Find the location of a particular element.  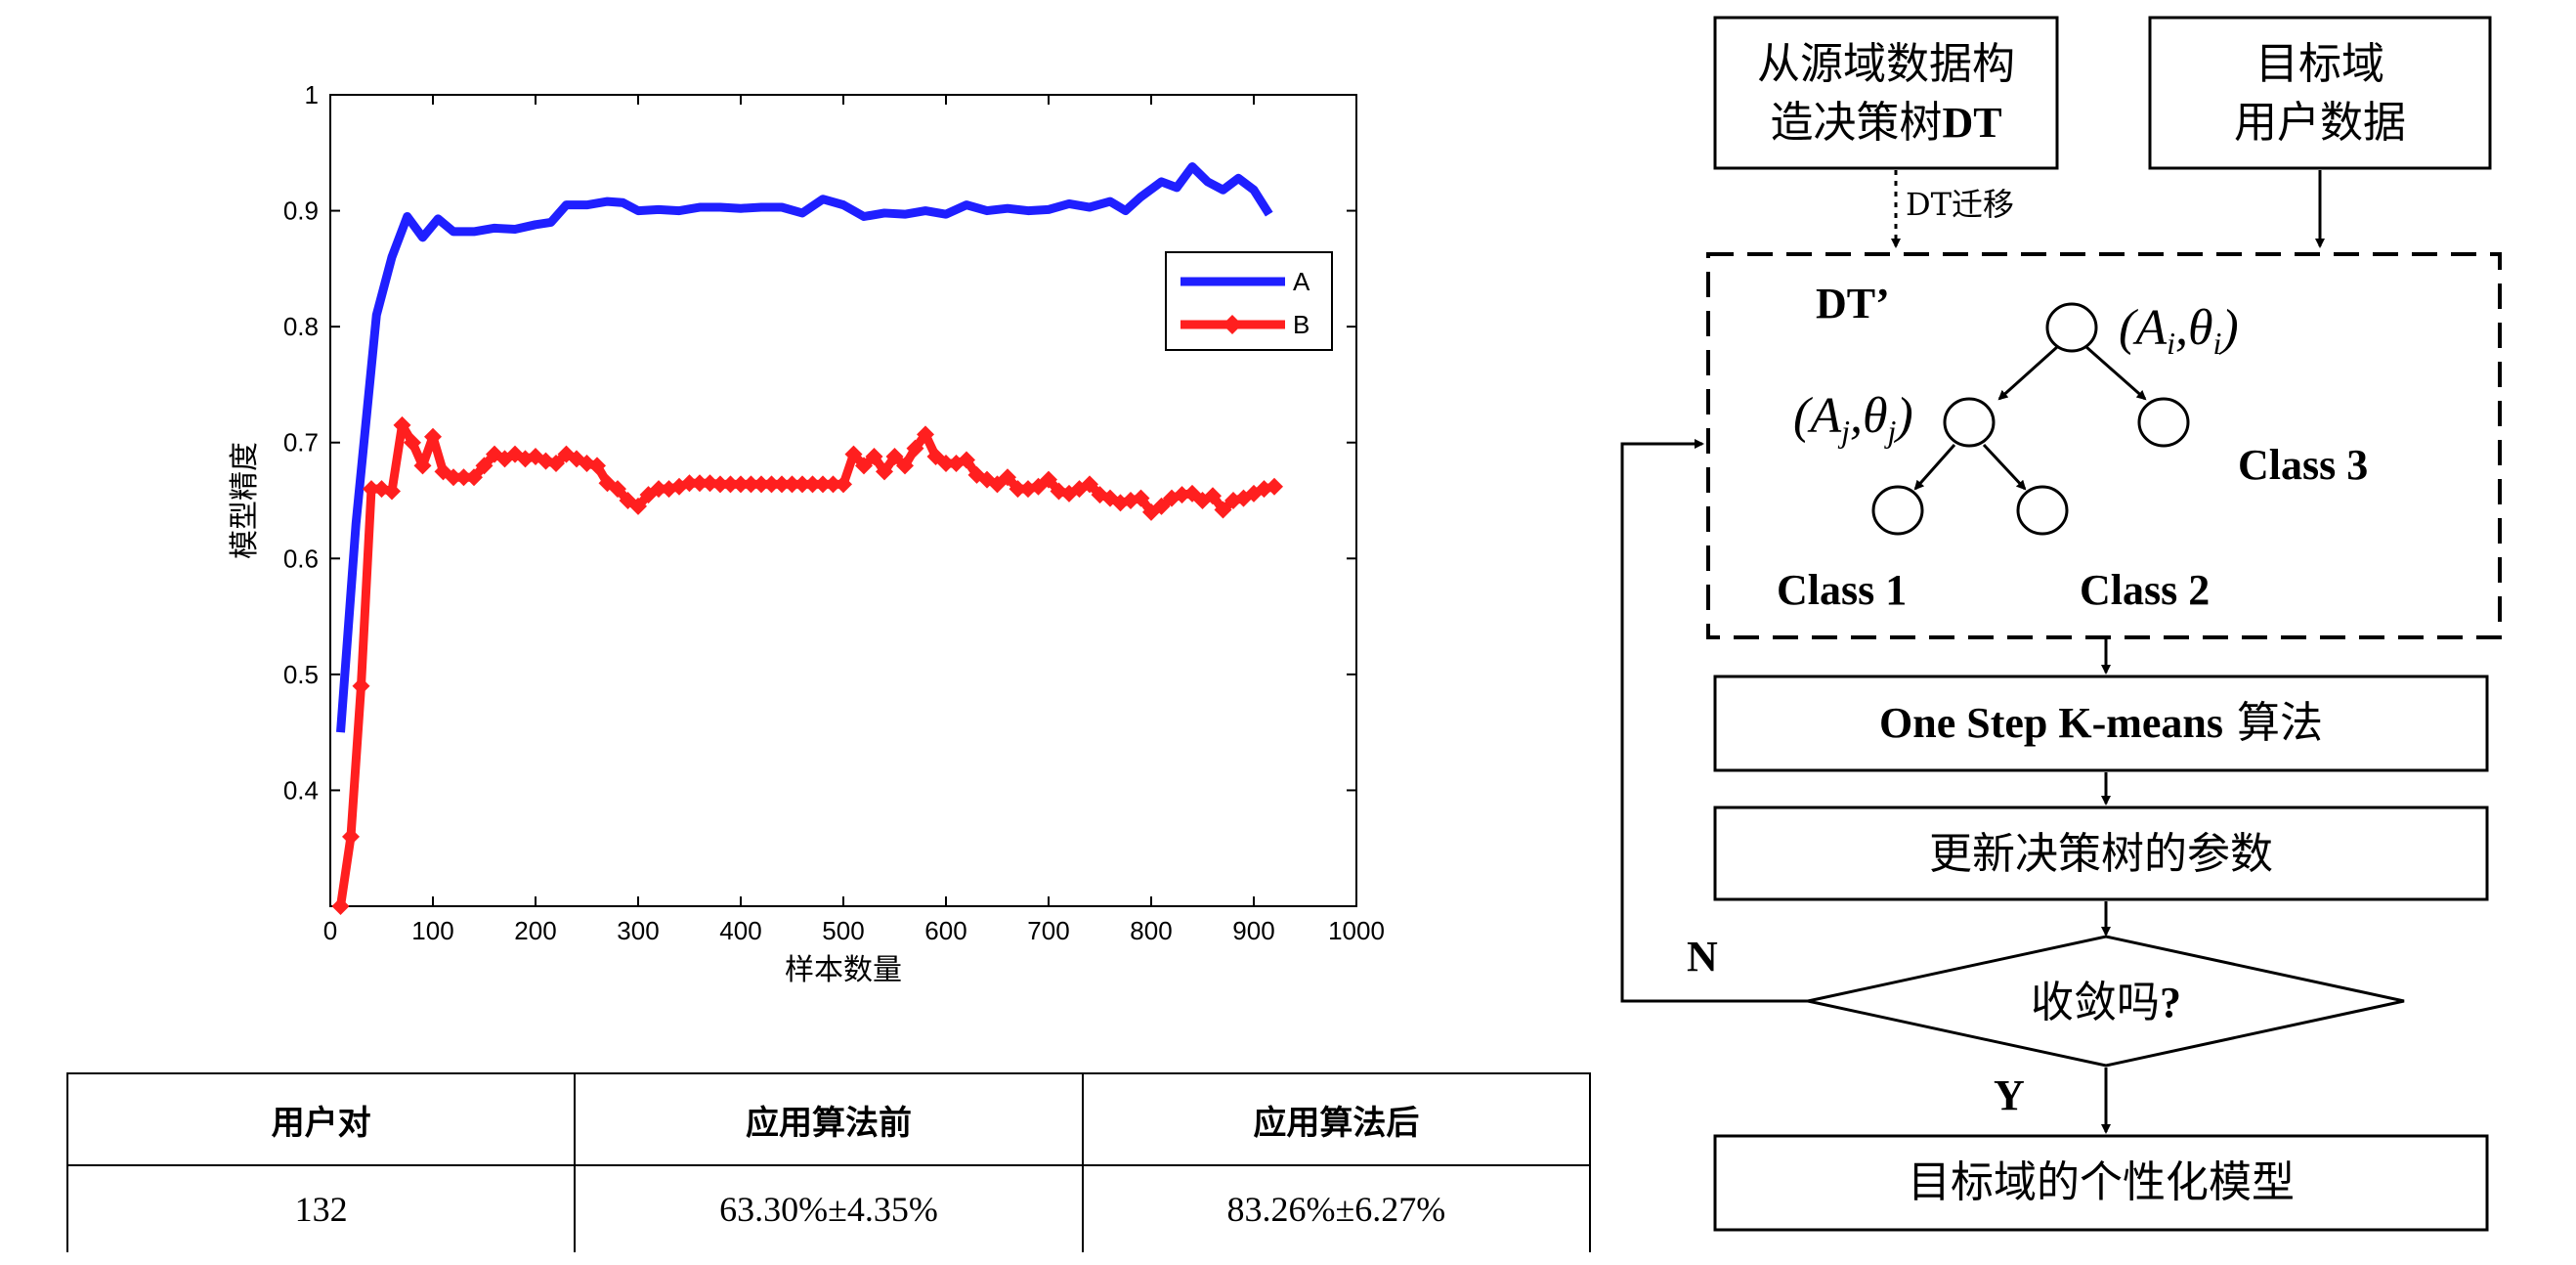

table-header-row: 用户对 应用算法前 应用算法后 is located at coordinates (829, 1119).